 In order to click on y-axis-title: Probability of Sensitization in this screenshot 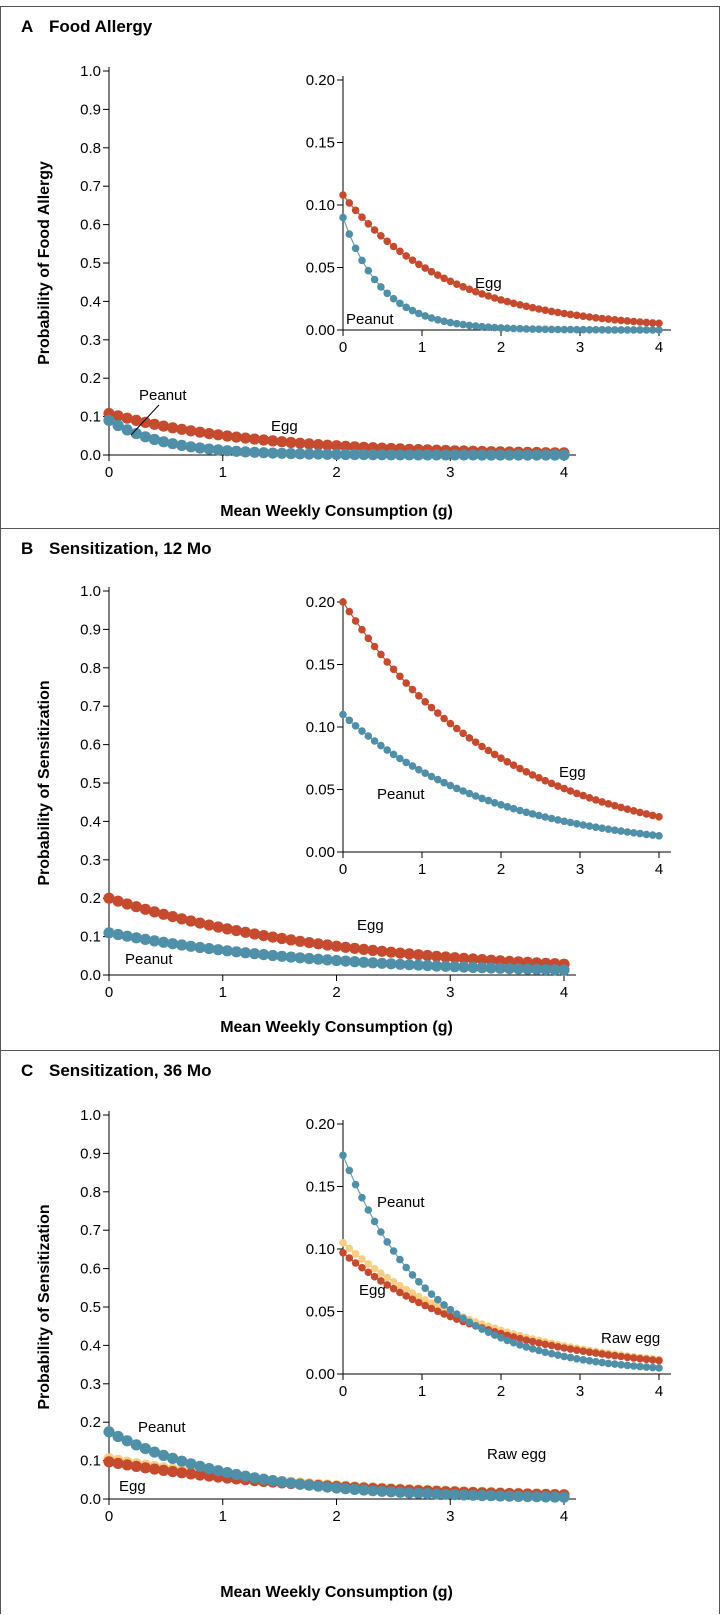, I will do `click(44, 1306)`.